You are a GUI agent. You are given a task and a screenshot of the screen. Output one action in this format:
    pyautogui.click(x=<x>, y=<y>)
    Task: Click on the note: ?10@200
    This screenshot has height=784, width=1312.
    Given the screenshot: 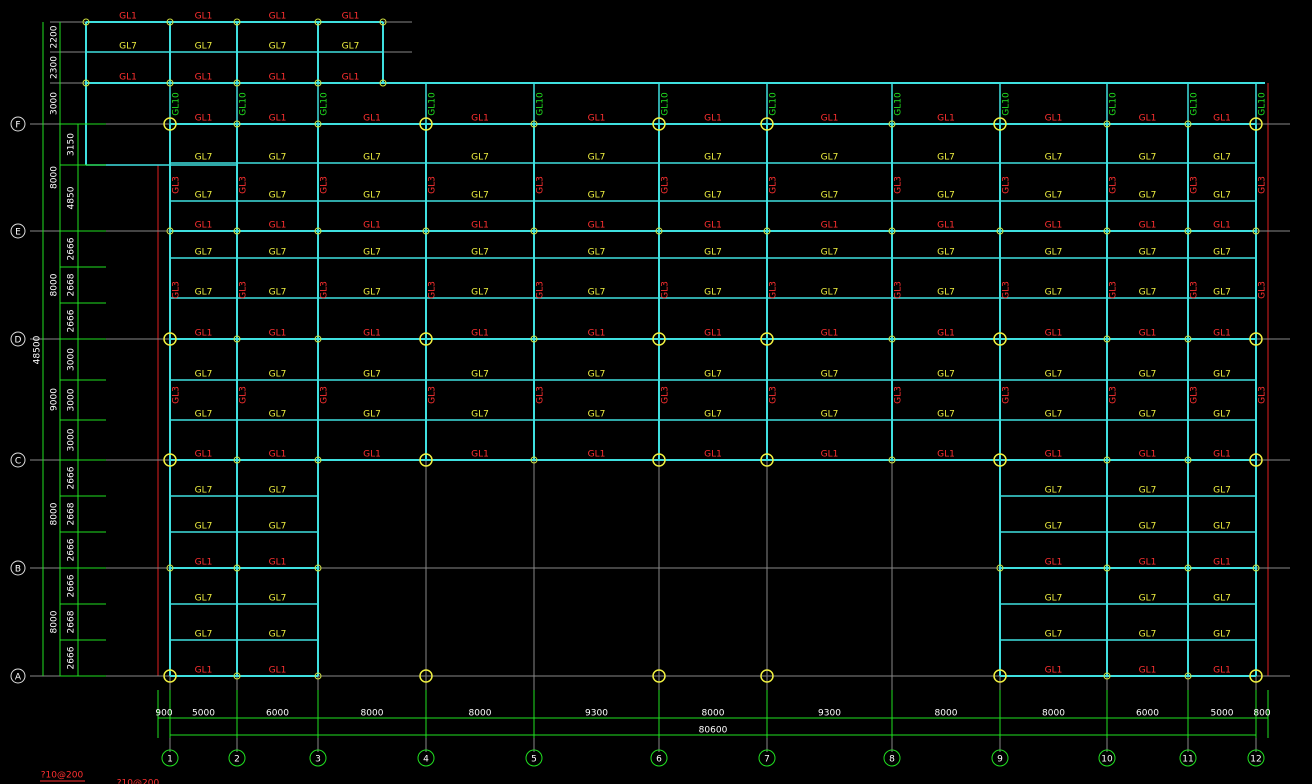 What is the action you would take?
    pyautogui.click(x=138, y=781)
    